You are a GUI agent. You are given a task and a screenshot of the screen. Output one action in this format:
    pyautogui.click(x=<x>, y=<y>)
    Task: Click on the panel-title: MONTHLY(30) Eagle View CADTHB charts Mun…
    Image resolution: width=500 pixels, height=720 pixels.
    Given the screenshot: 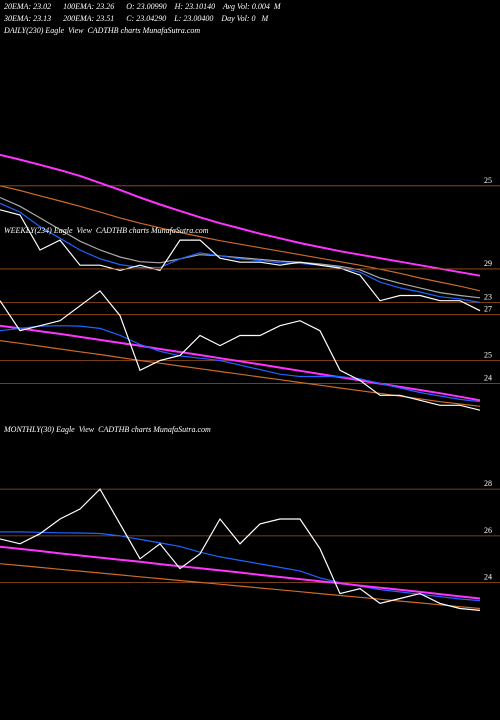 What is the action you would take?
    pyautogui.click(x=107, y=429)
    